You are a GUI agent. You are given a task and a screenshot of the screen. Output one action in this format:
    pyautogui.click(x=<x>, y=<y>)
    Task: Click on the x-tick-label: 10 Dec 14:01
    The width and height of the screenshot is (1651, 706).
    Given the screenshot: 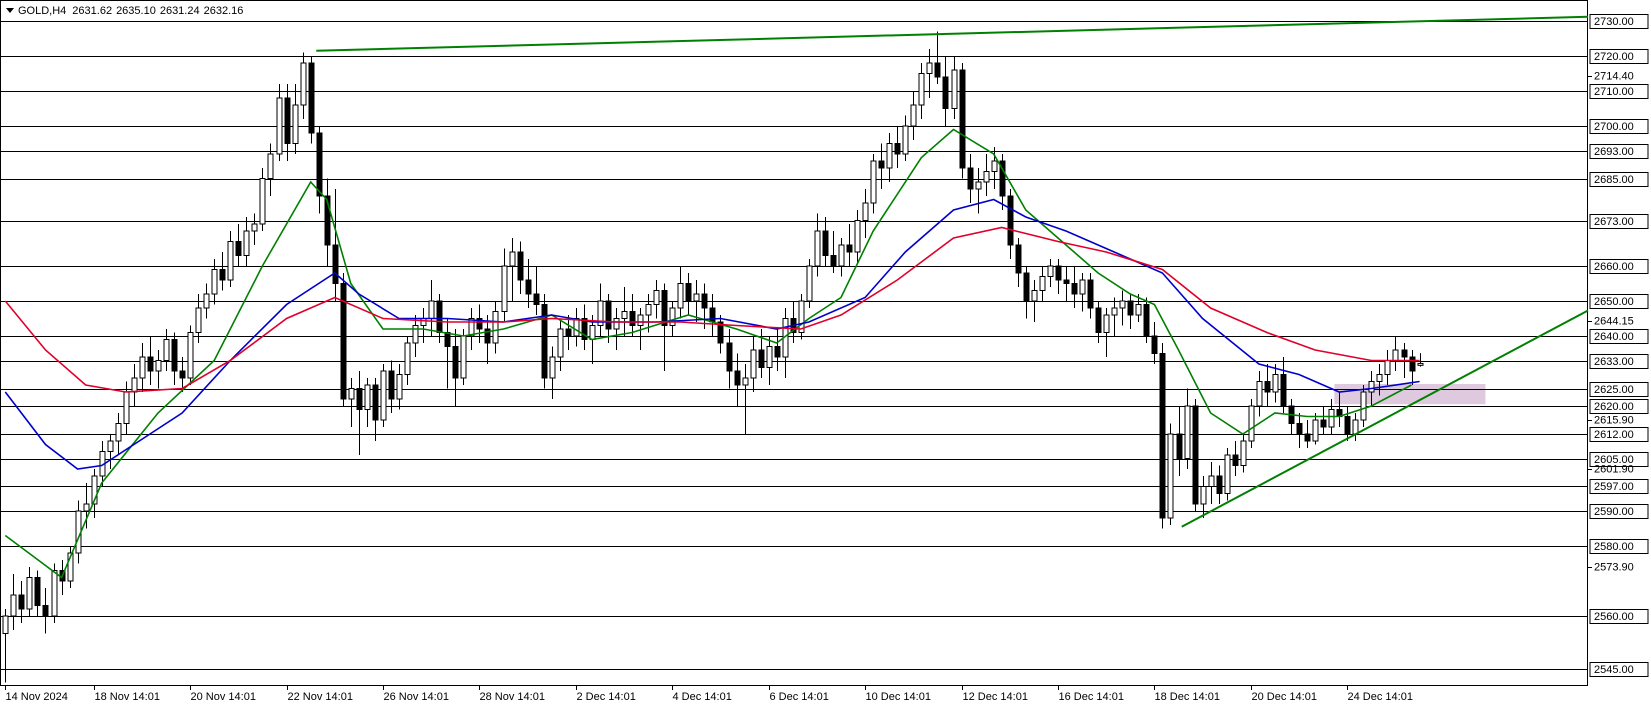 What is the action you would take?
    pyautogui.click(x=898, y=697)
    